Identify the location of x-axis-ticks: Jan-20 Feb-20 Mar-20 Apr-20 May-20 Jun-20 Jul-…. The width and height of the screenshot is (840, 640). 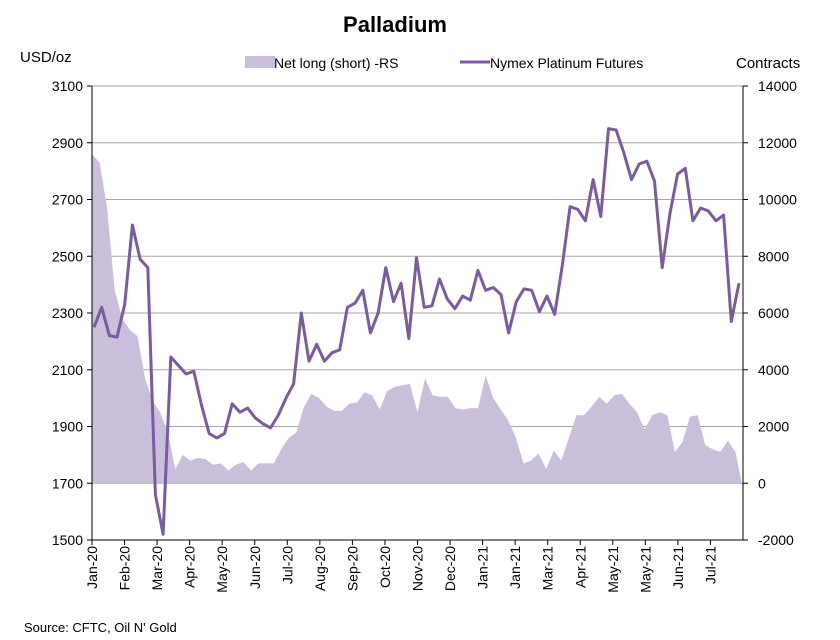
(401, 566).